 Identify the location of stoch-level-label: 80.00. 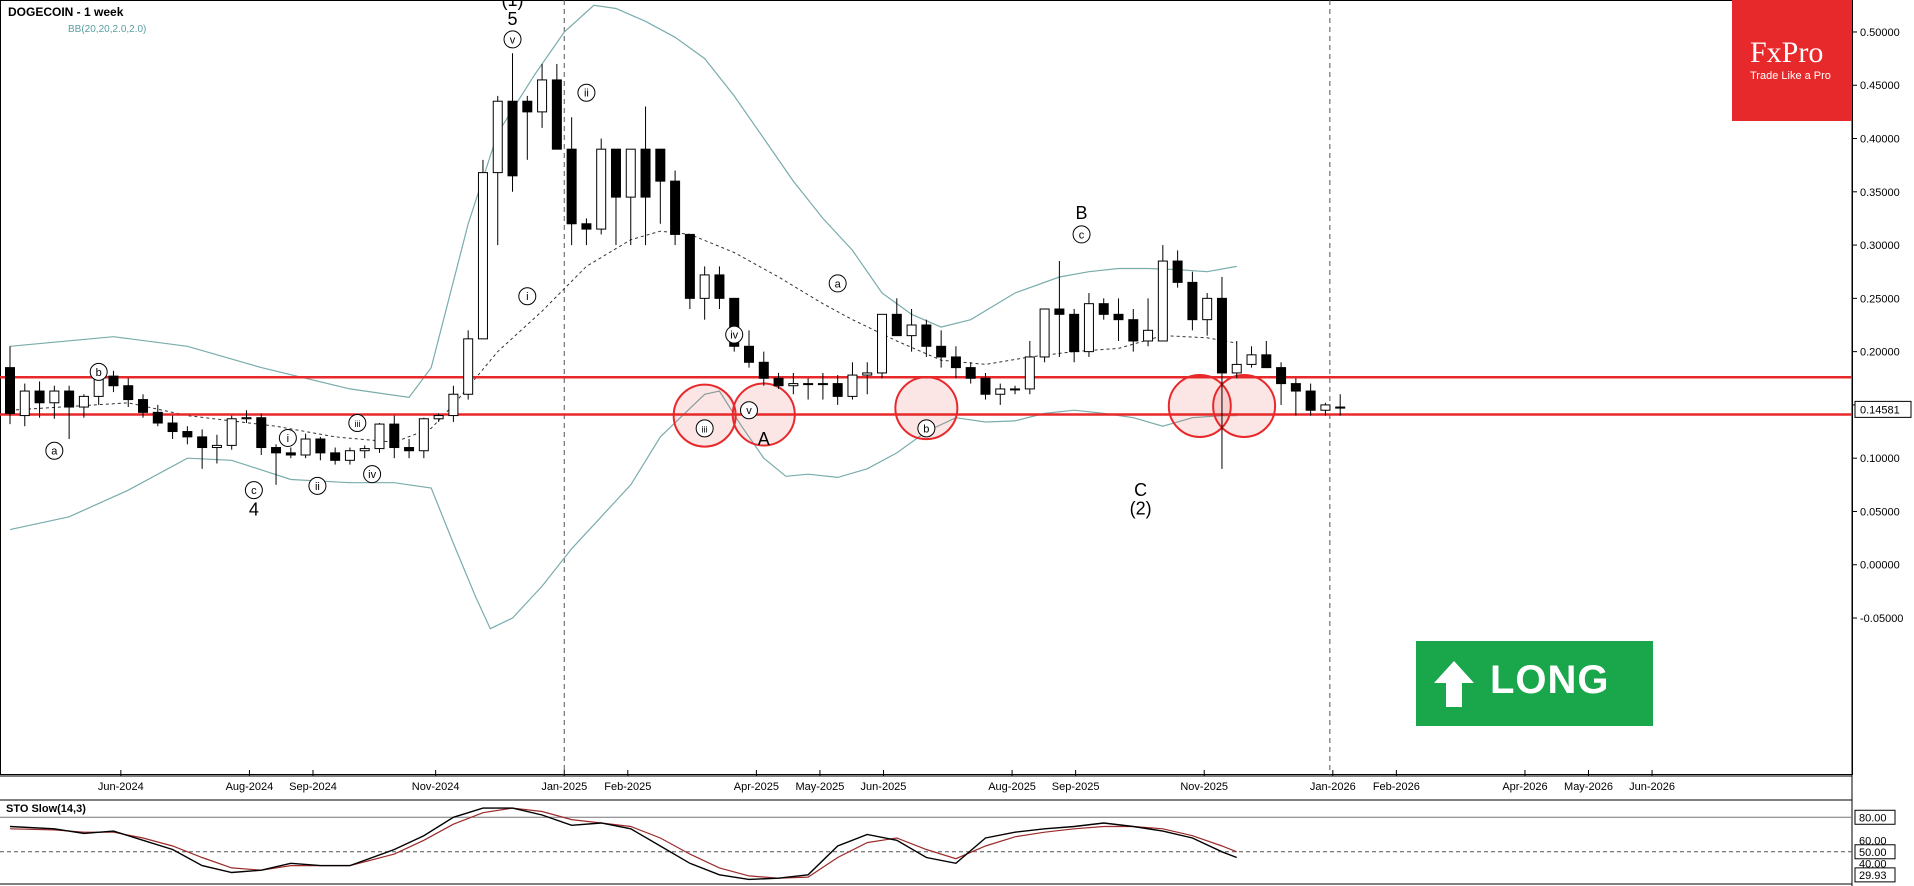
(1873, 818).